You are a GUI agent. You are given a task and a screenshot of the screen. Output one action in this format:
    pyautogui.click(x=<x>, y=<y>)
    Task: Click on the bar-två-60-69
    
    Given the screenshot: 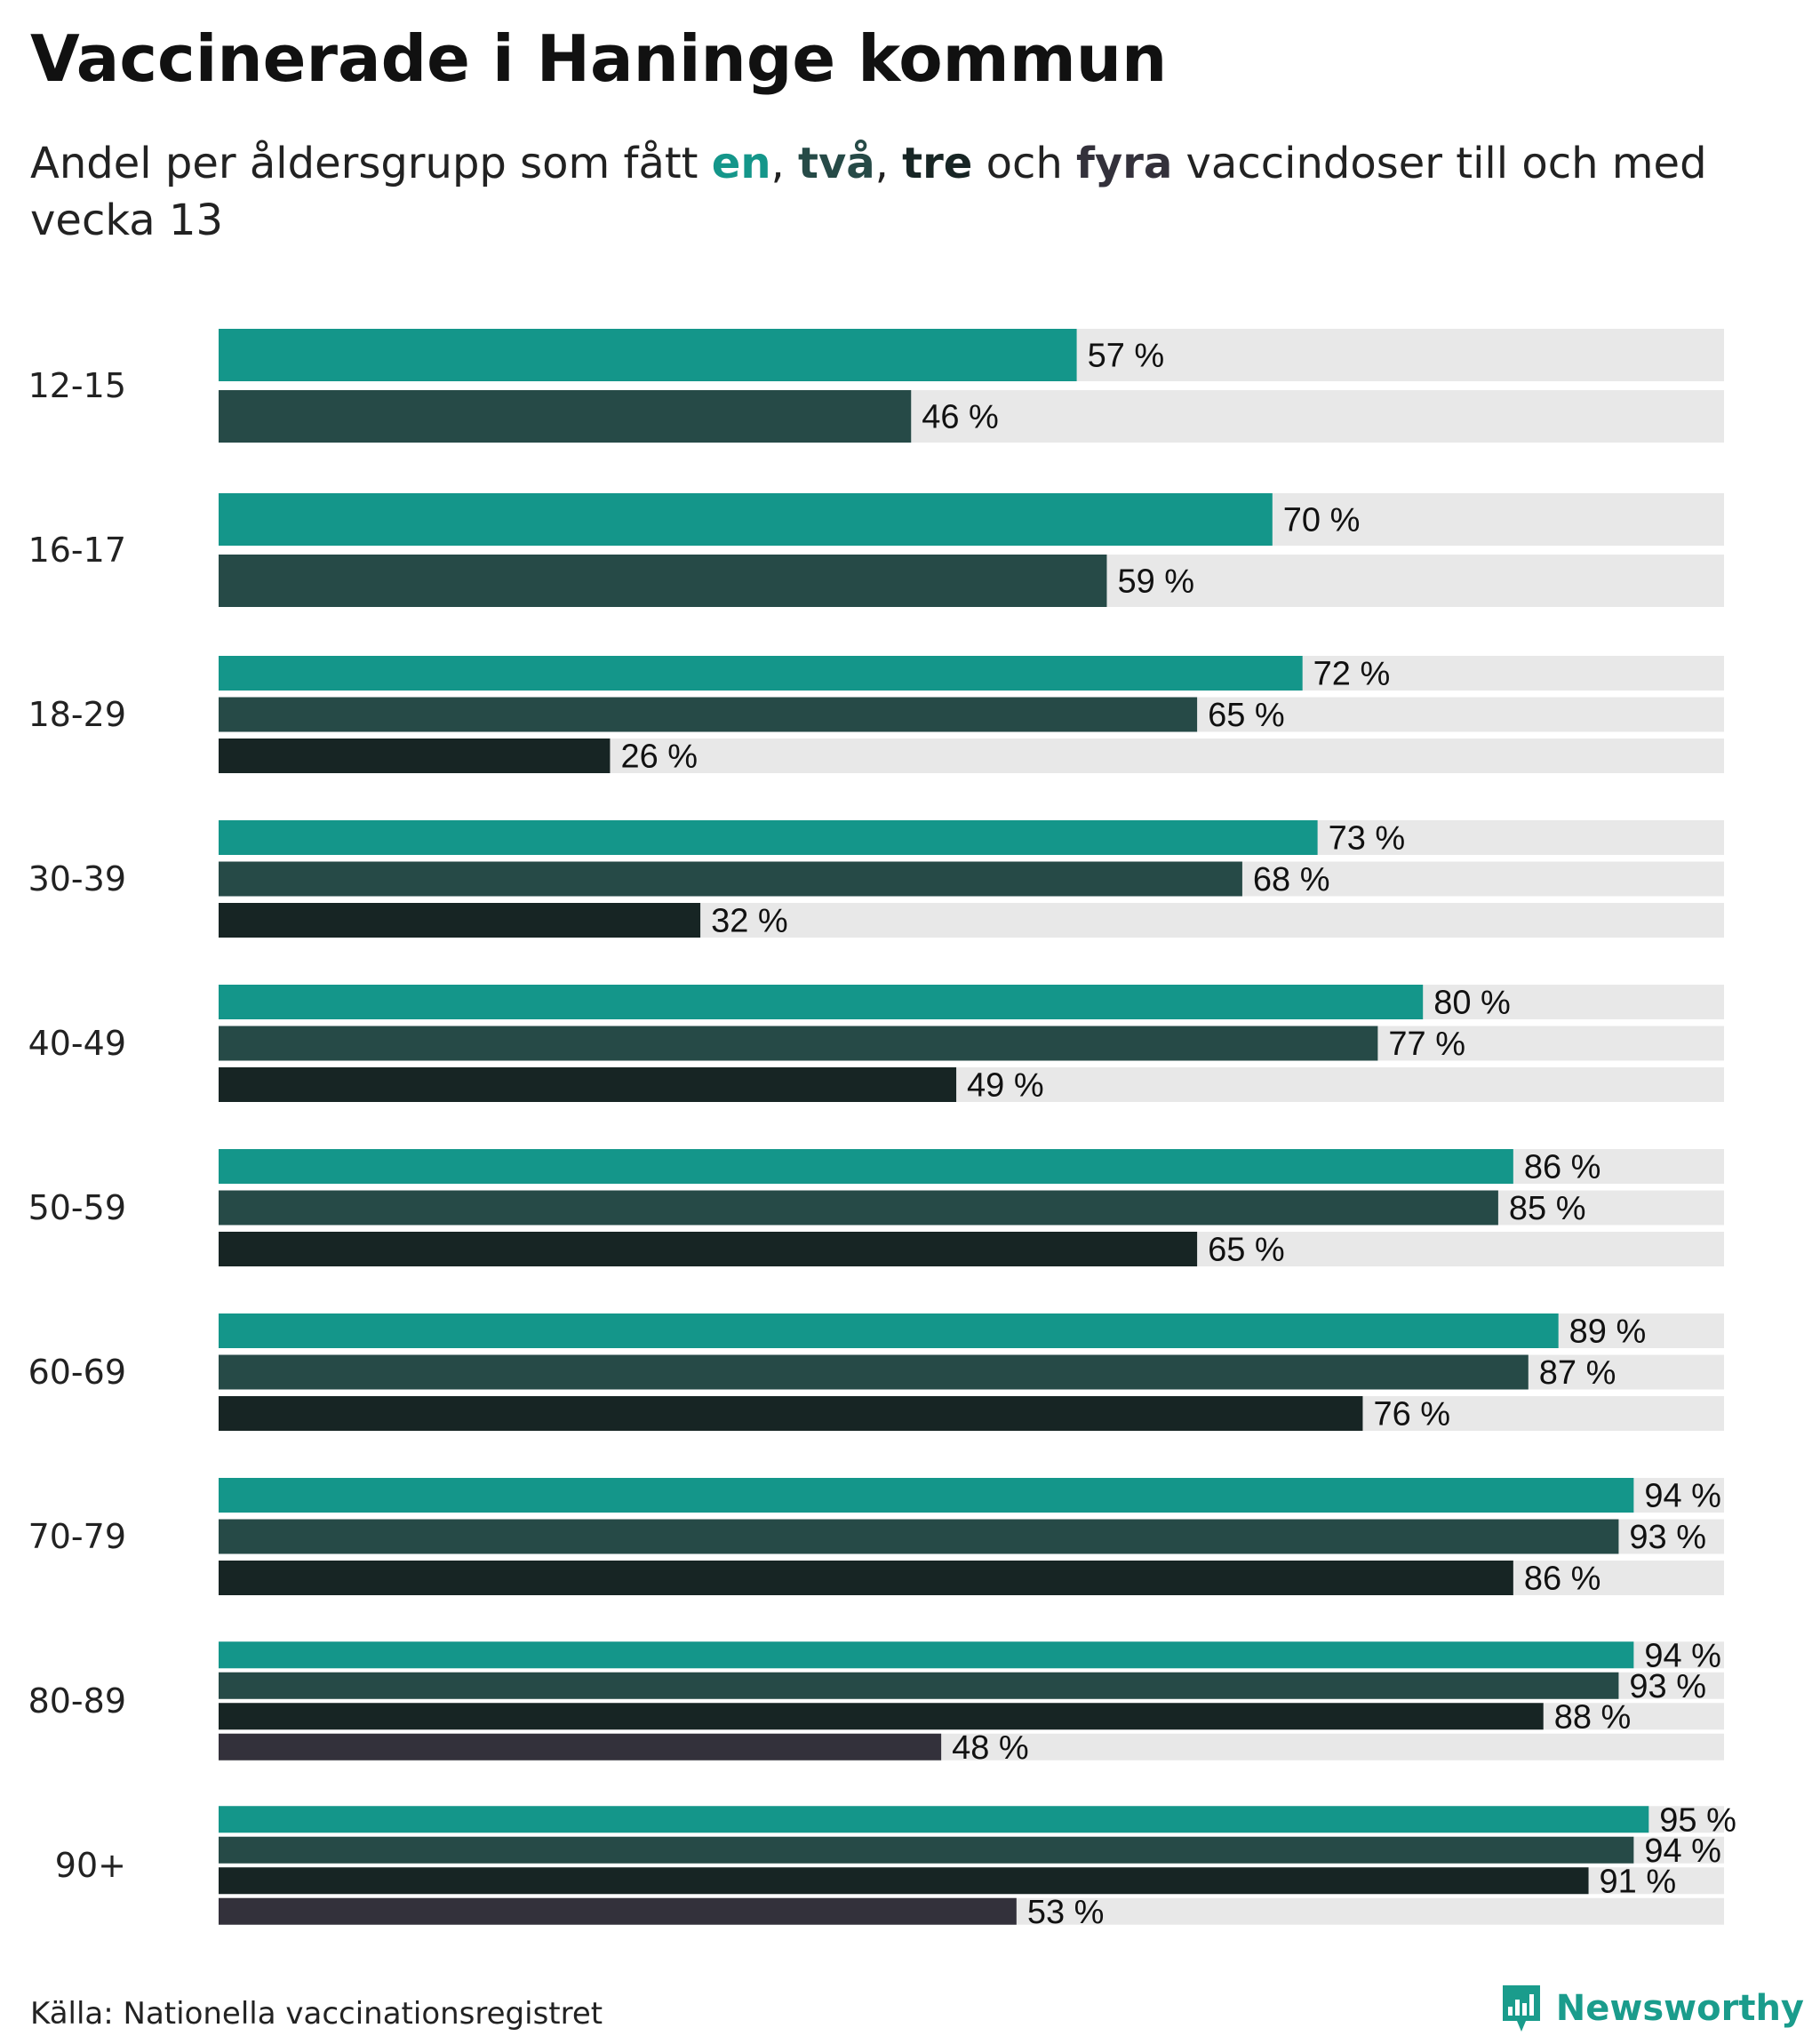 What is the action you would take?
    pyautogui.click(x=874, y=1372)
    